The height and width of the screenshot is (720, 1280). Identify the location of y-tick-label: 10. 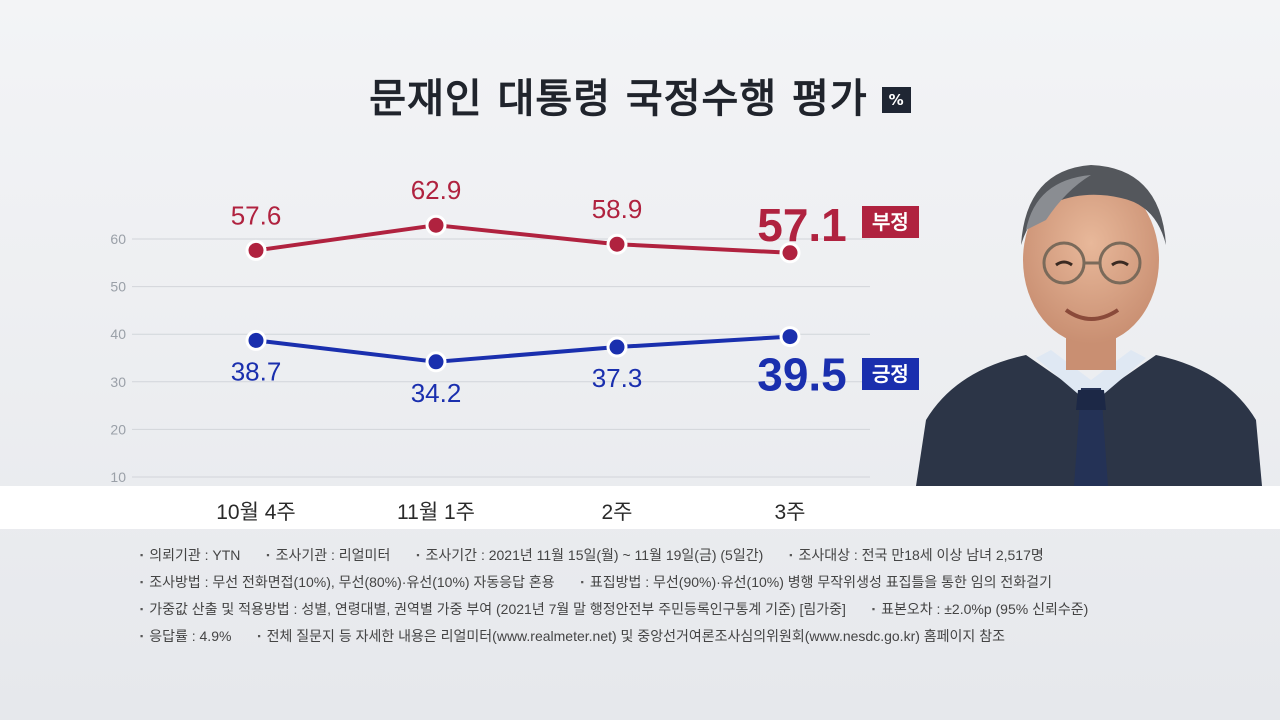
(118, 477).